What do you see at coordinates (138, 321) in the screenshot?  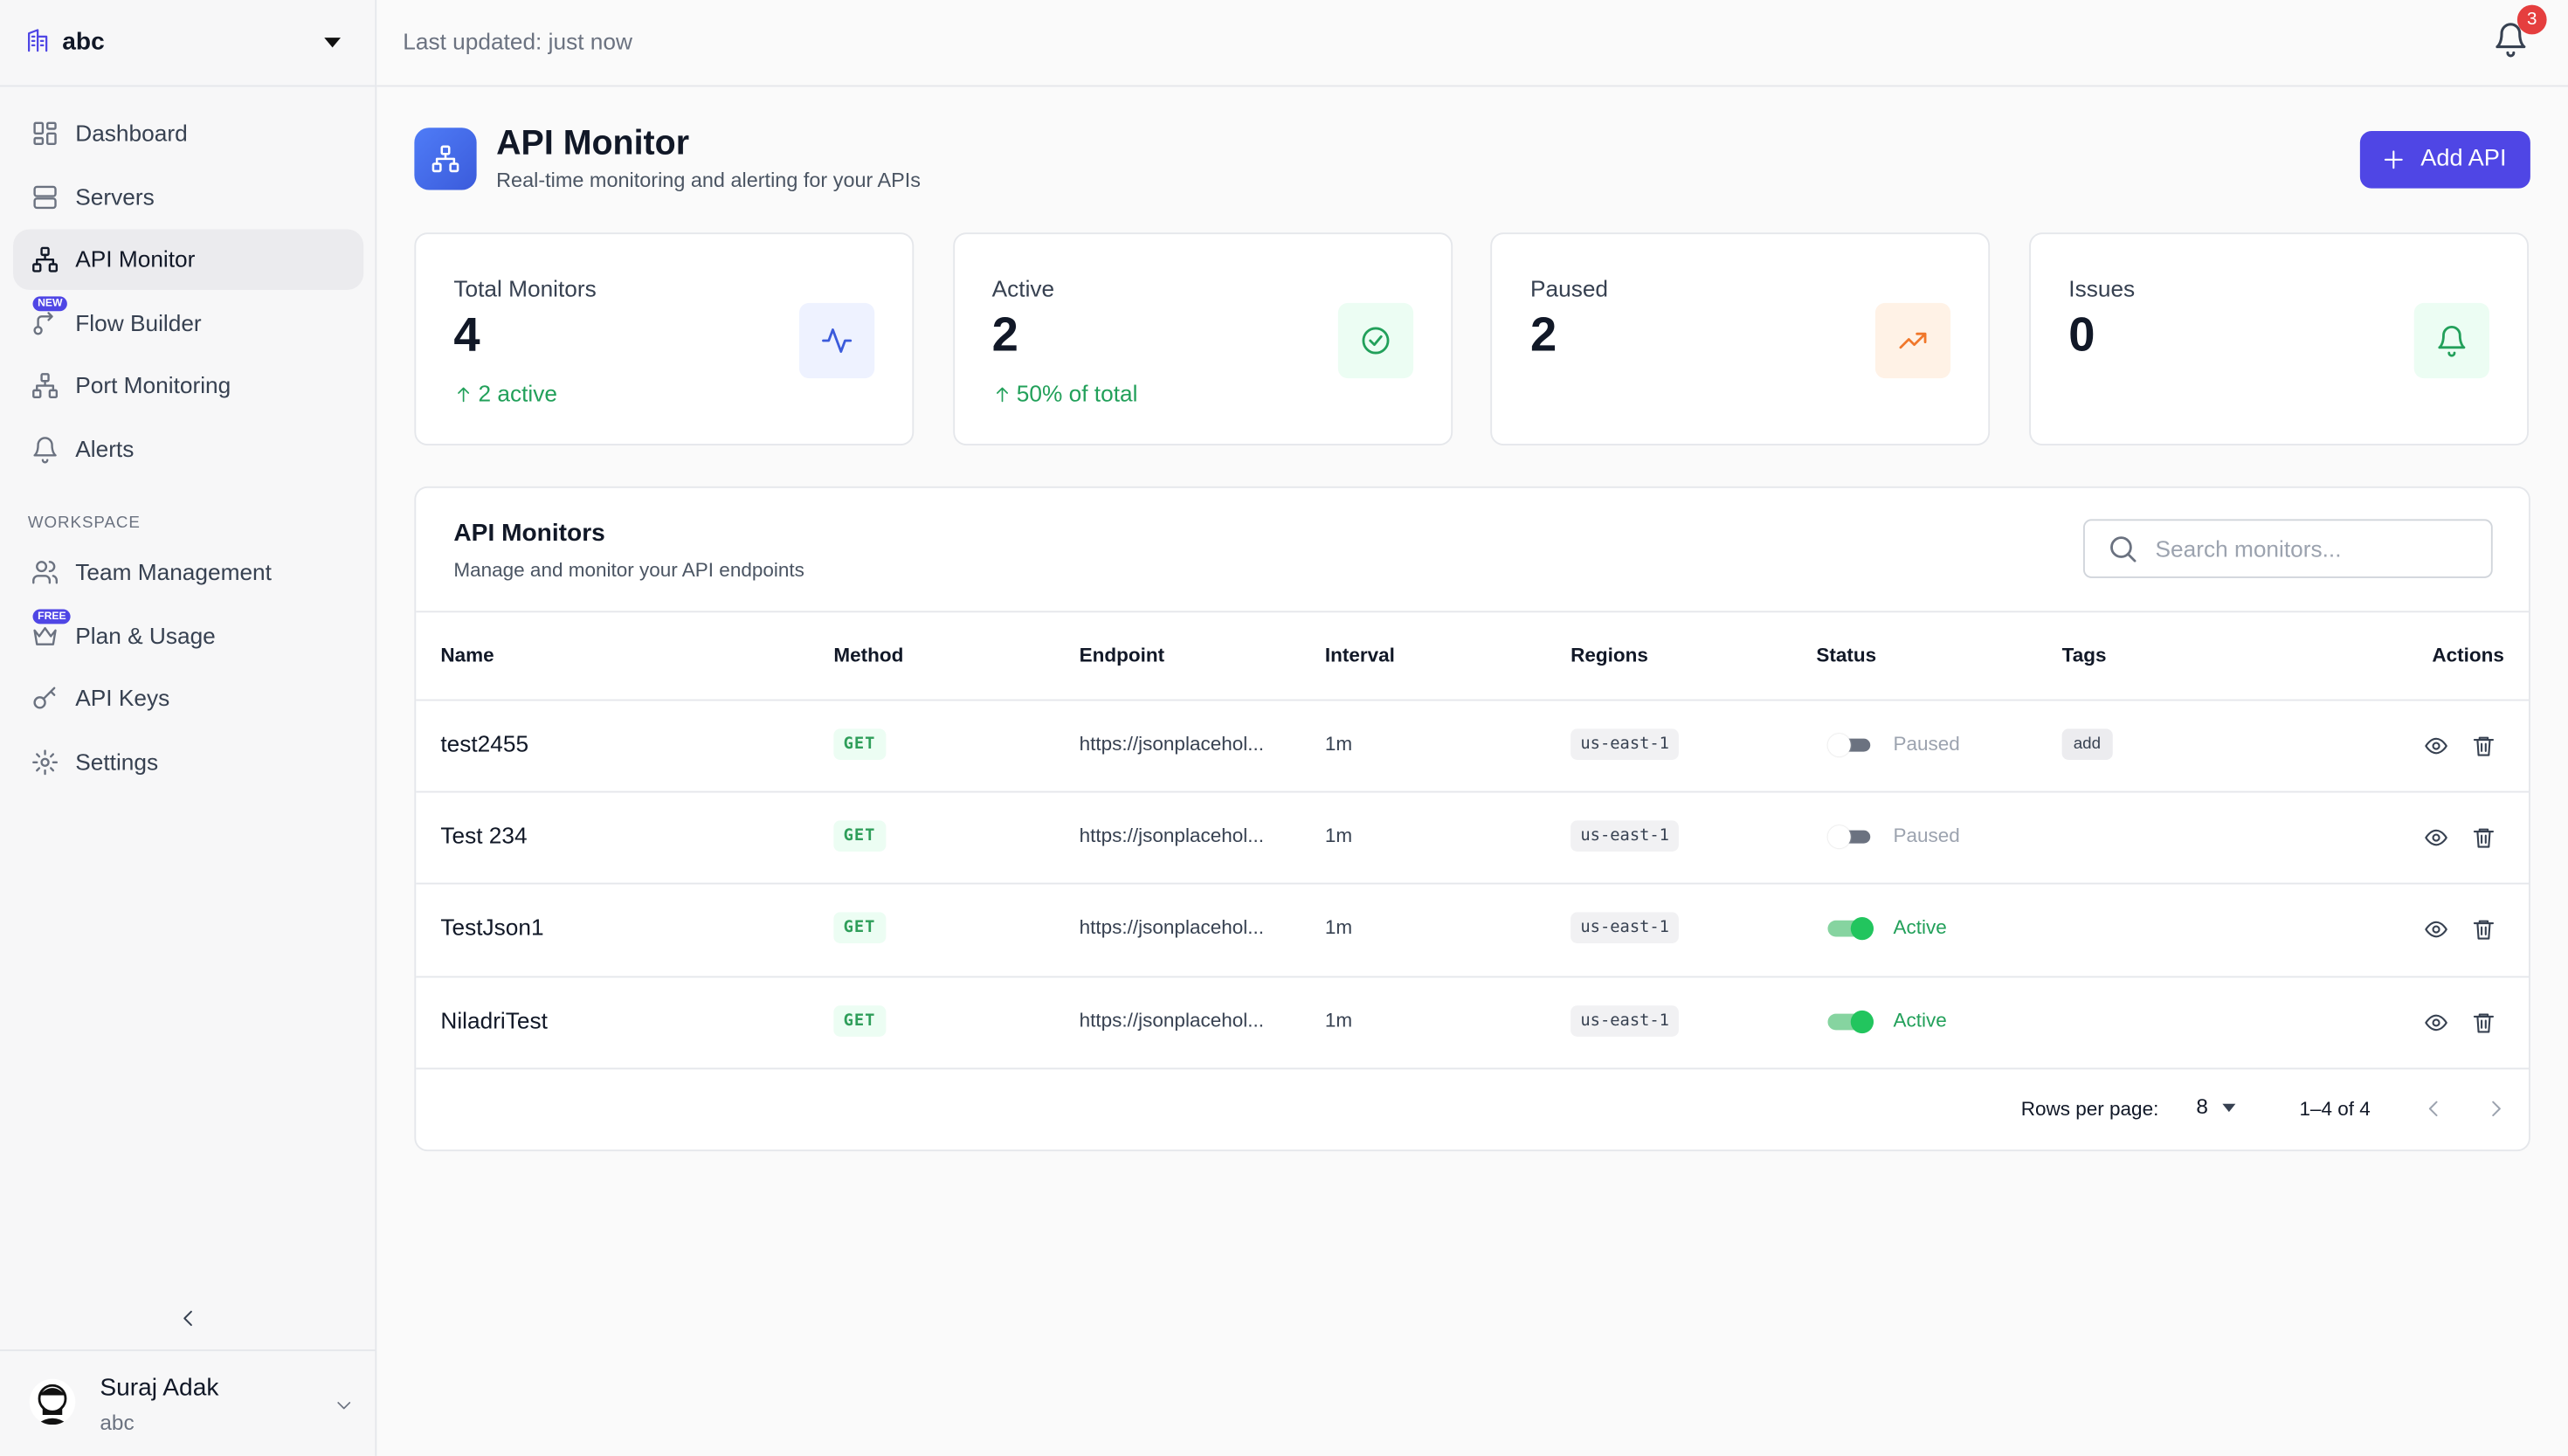 I see `nav-label: Flow Builder` at bounding box center [138, 321].